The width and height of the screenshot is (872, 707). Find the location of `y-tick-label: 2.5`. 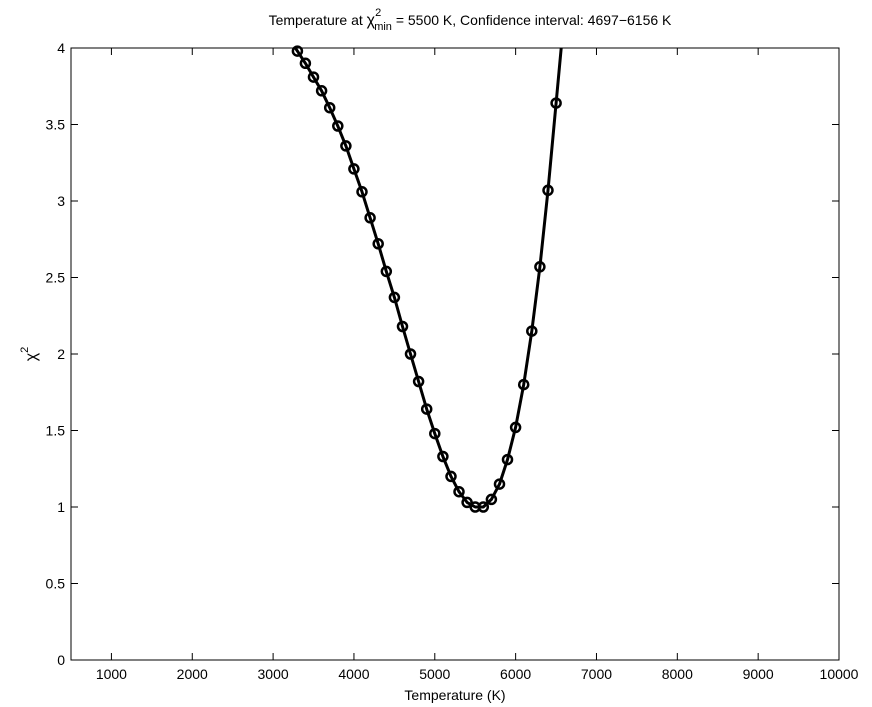

y-tick-label: 2.5 is located at coordinates (56, 278).